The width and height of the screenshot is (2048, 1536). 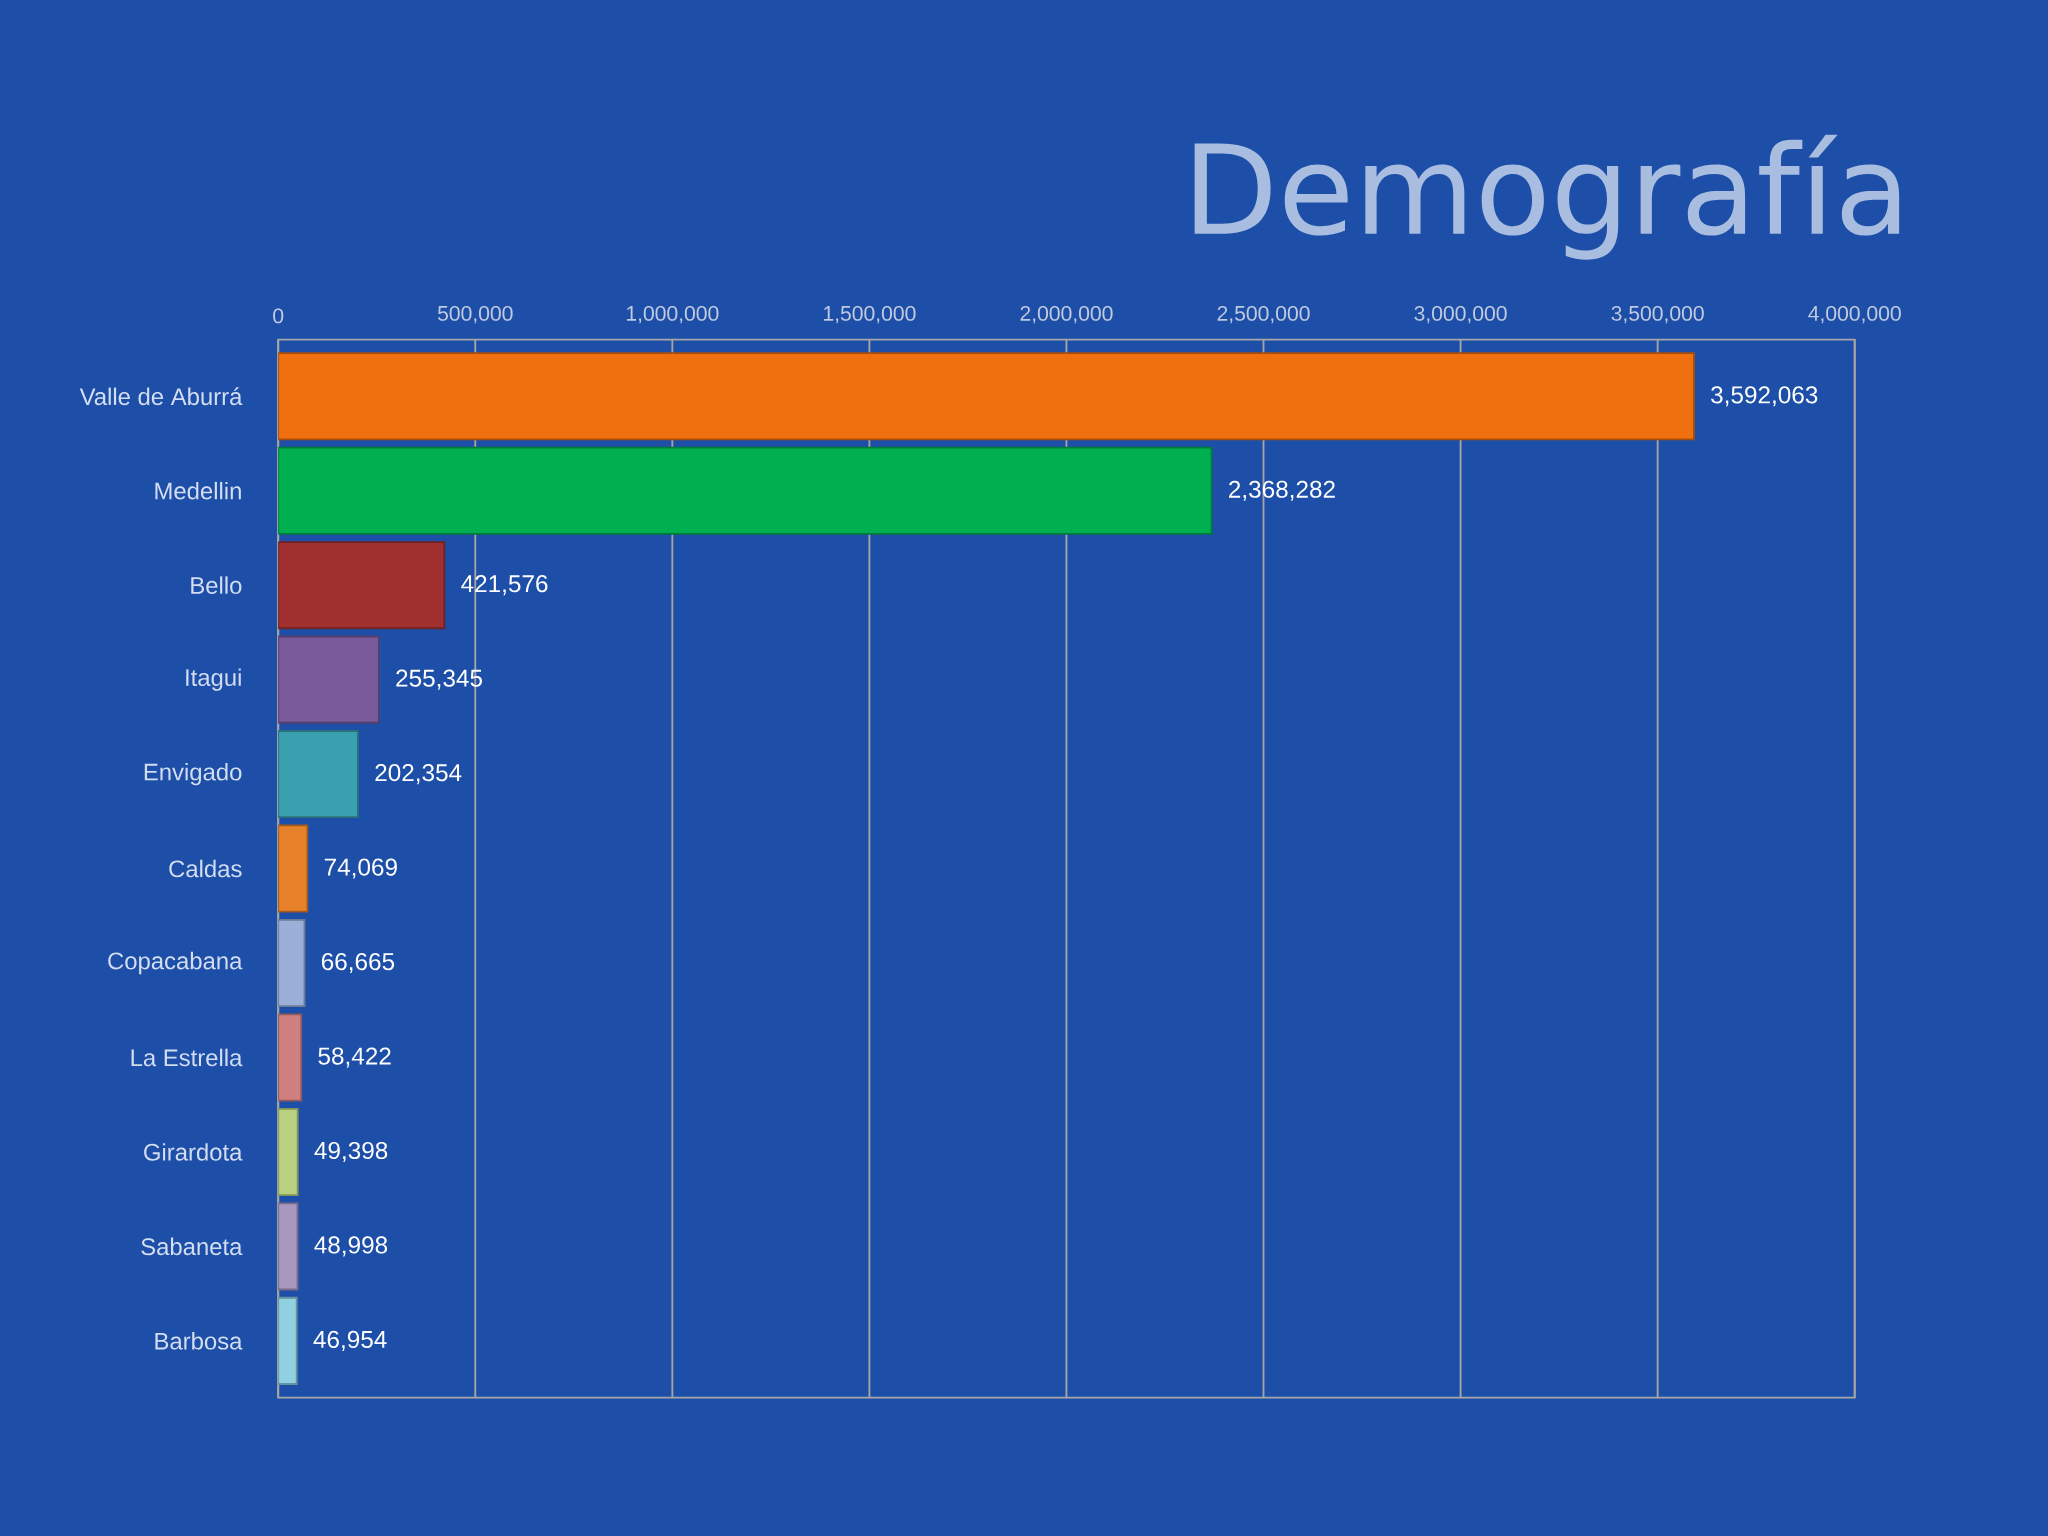 What do you see at coordinates (351, 1246) in the screenshot?
I see `data-label: 48,998` at bounding box center [351, 1246].